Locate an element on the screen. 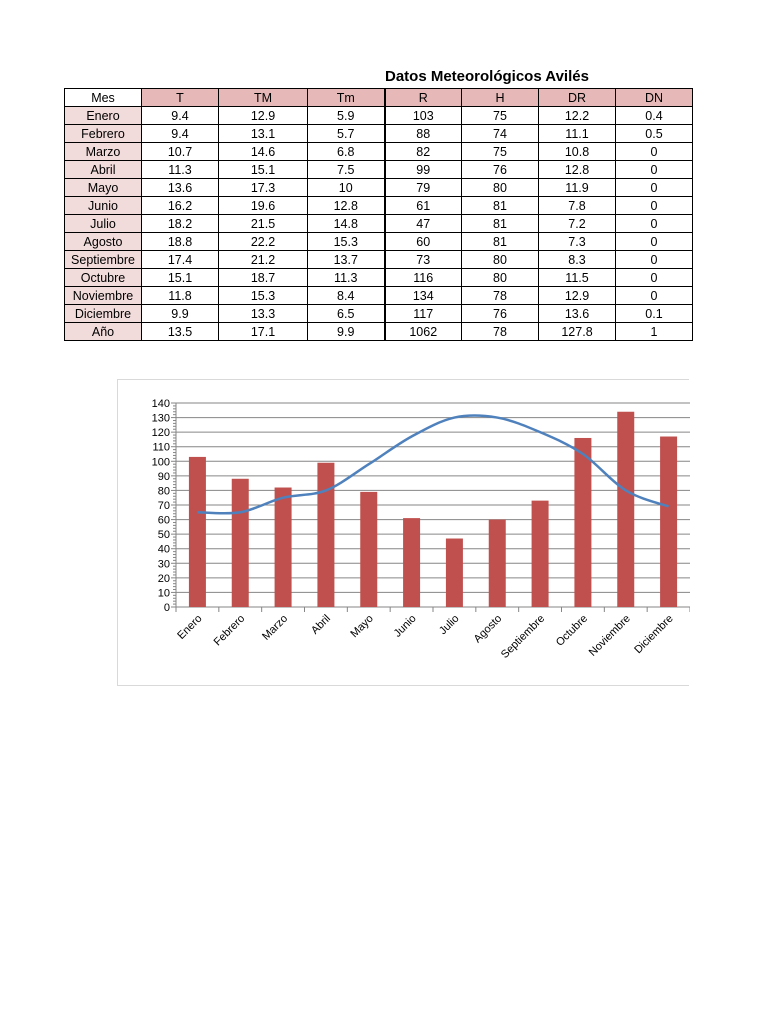  table-cell: 8.4 is located at coordinates (346, 295).